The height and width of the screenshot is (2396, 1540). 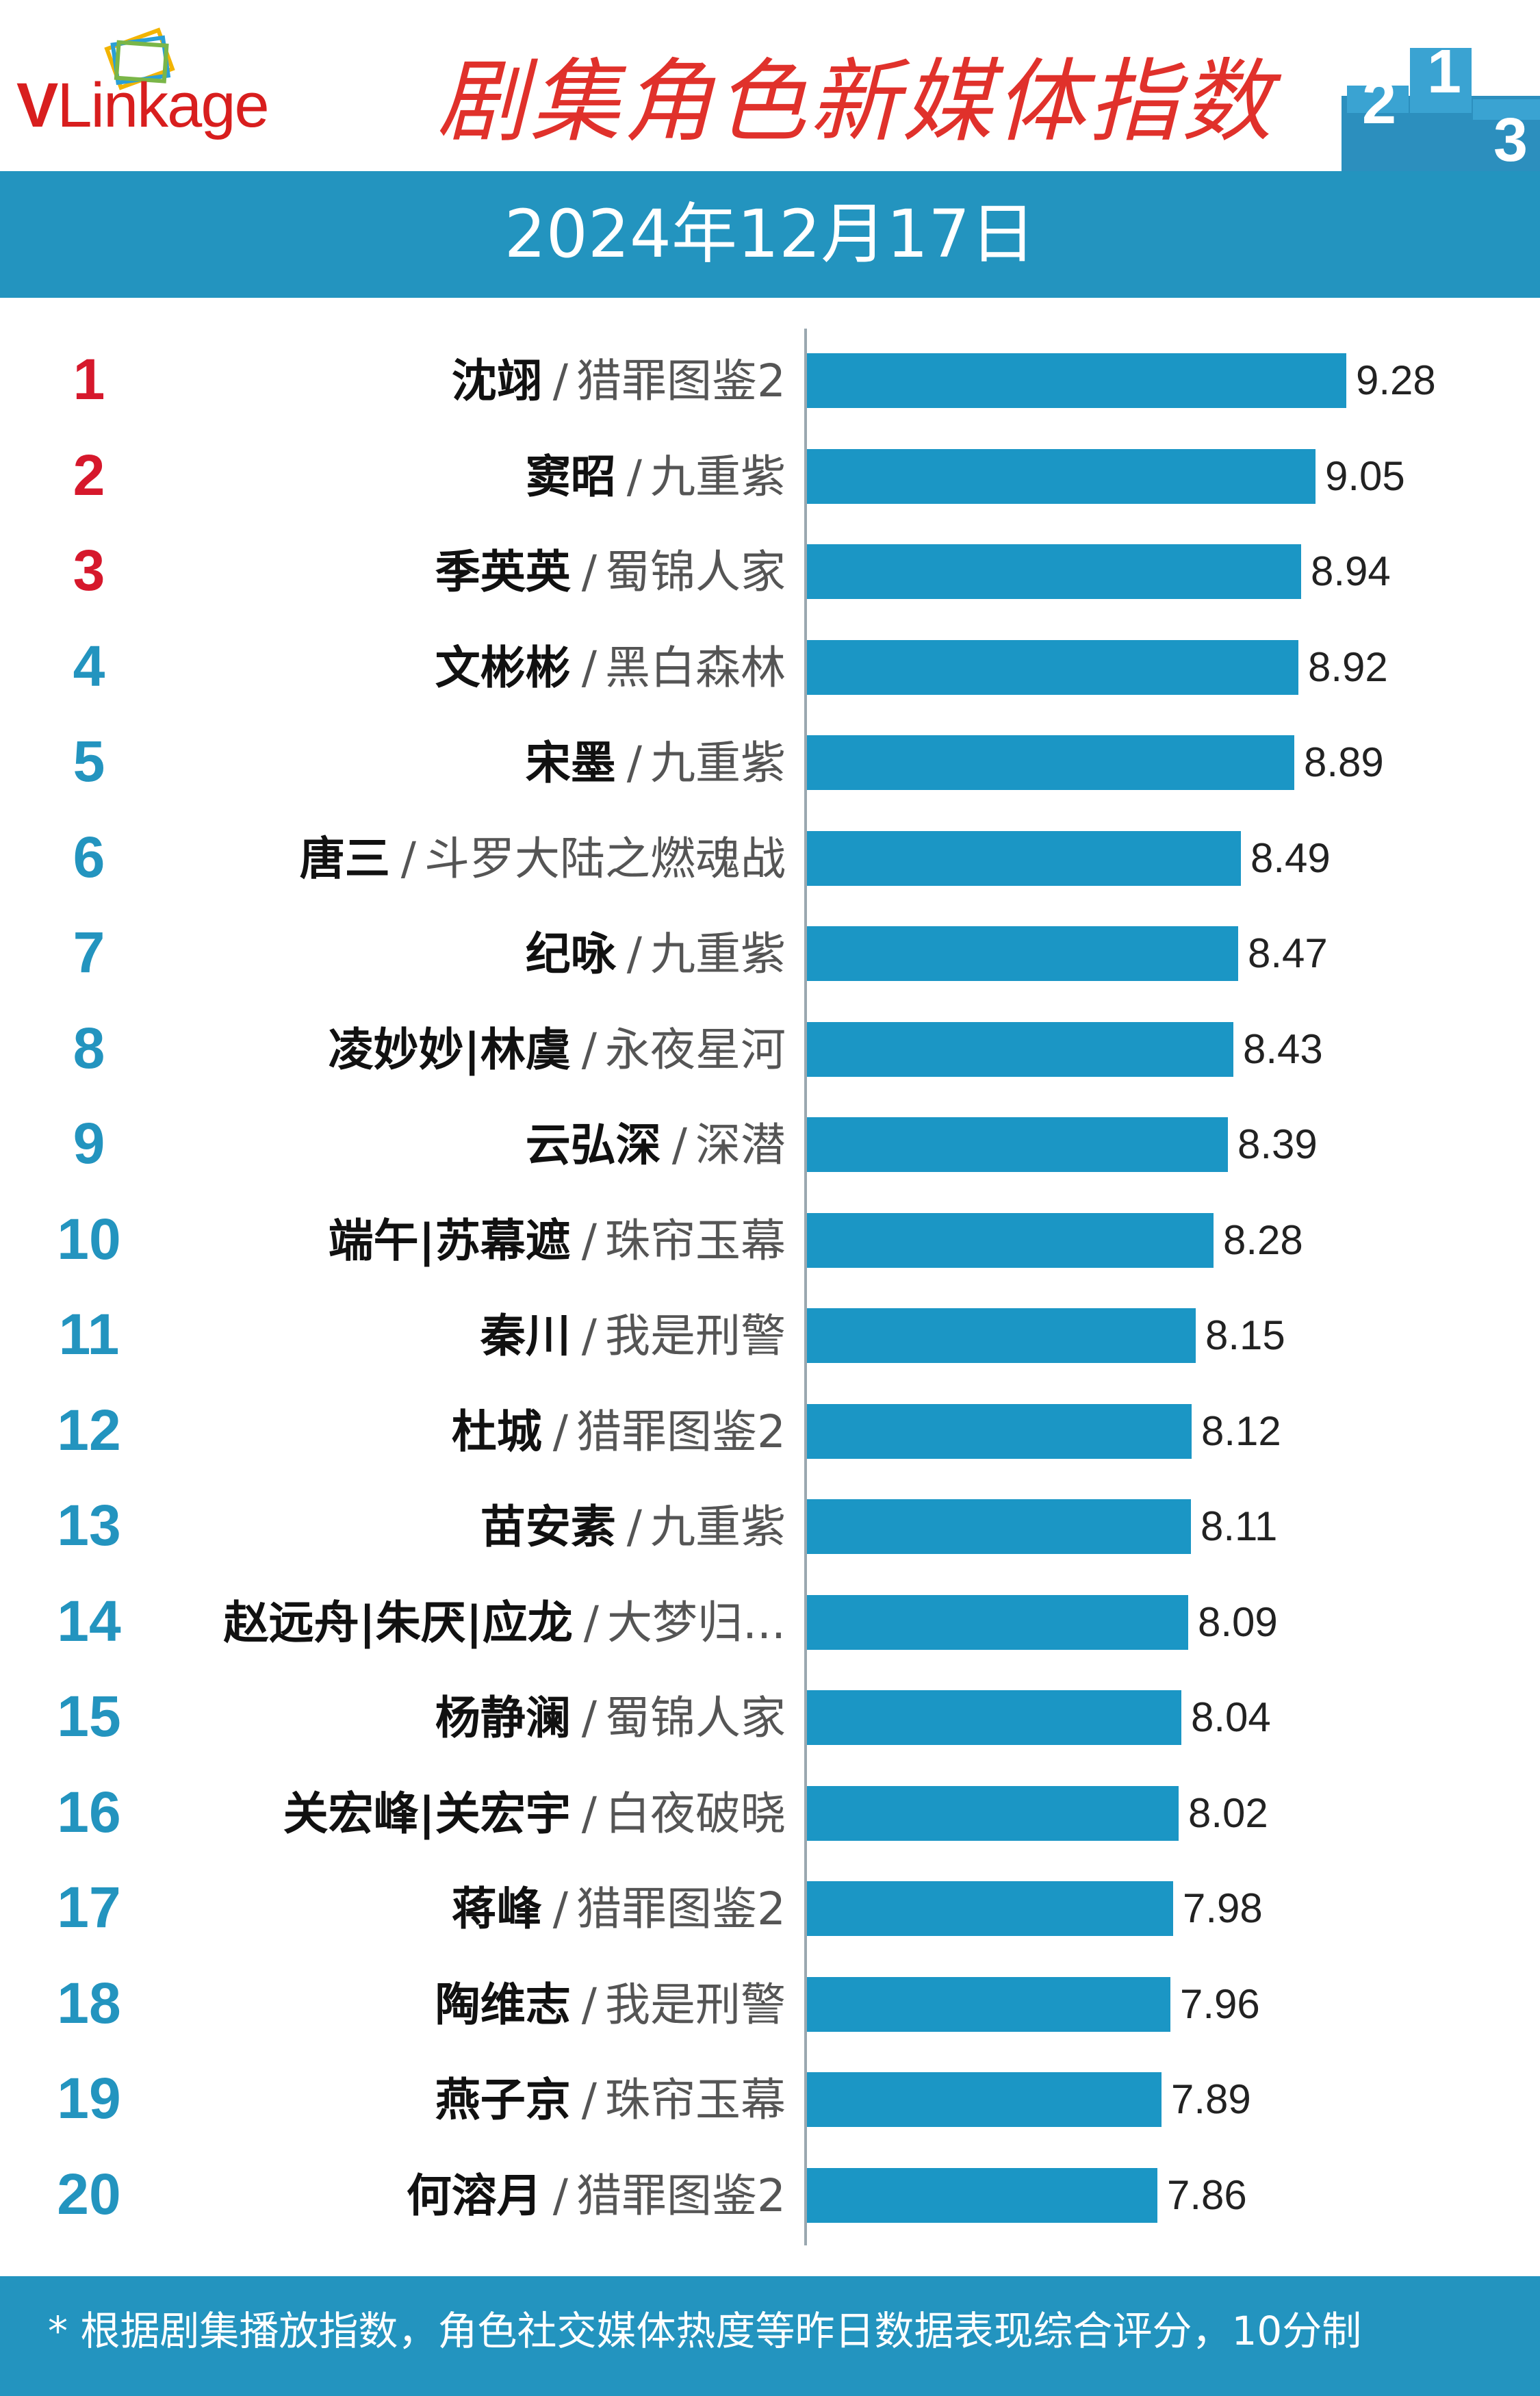 I want to click on show-name: 斗罗大陆之燃魂战, so click(x=605, y=858).